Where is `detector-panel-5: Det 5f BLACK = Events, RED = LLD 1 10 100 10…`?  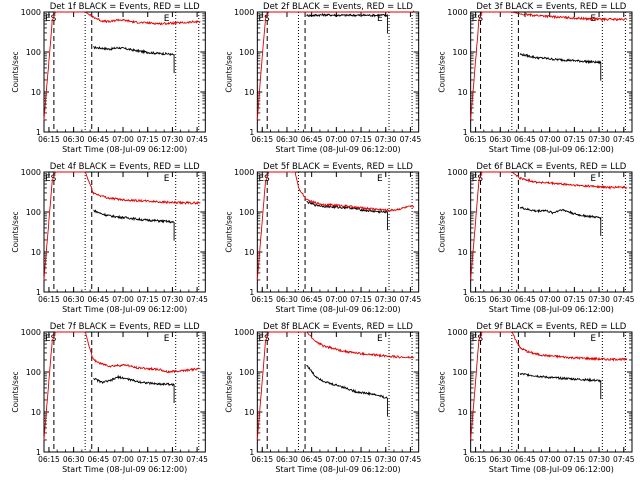 detector-panel-5: Det 5f BLACK = Events, RED = LLD 1 10 100 10… is located at coordinates (322, 238).